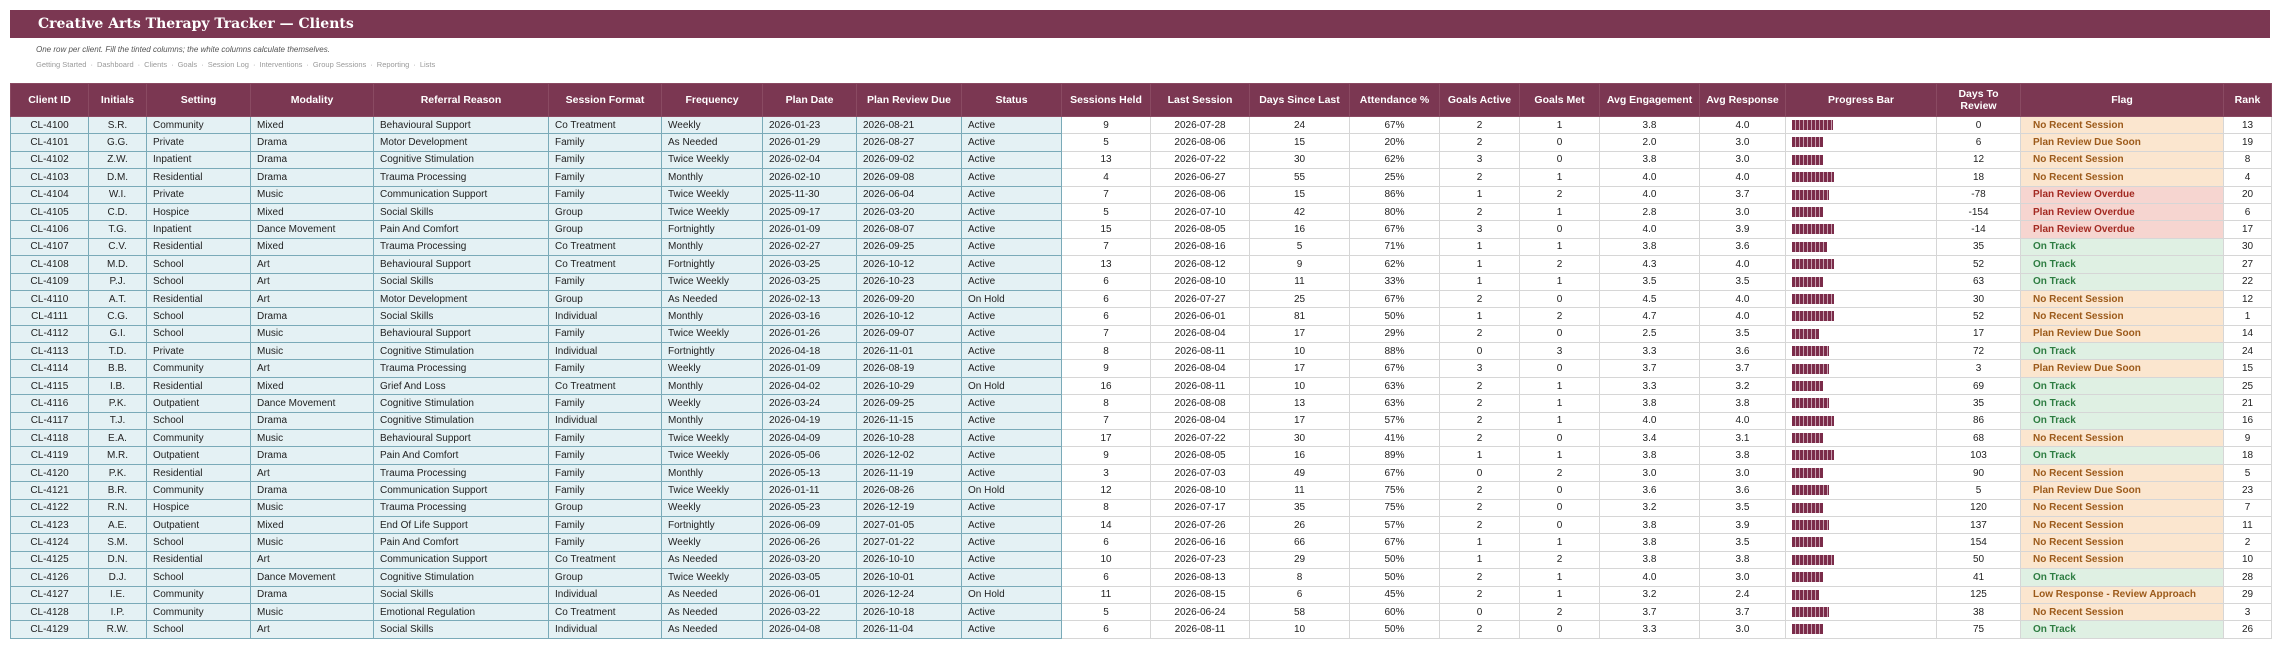 This screenshot has height=656, width=2281. Describe the element at coordinates (198, 281) in the screenshot. I see `cell-setting: School` at that location.